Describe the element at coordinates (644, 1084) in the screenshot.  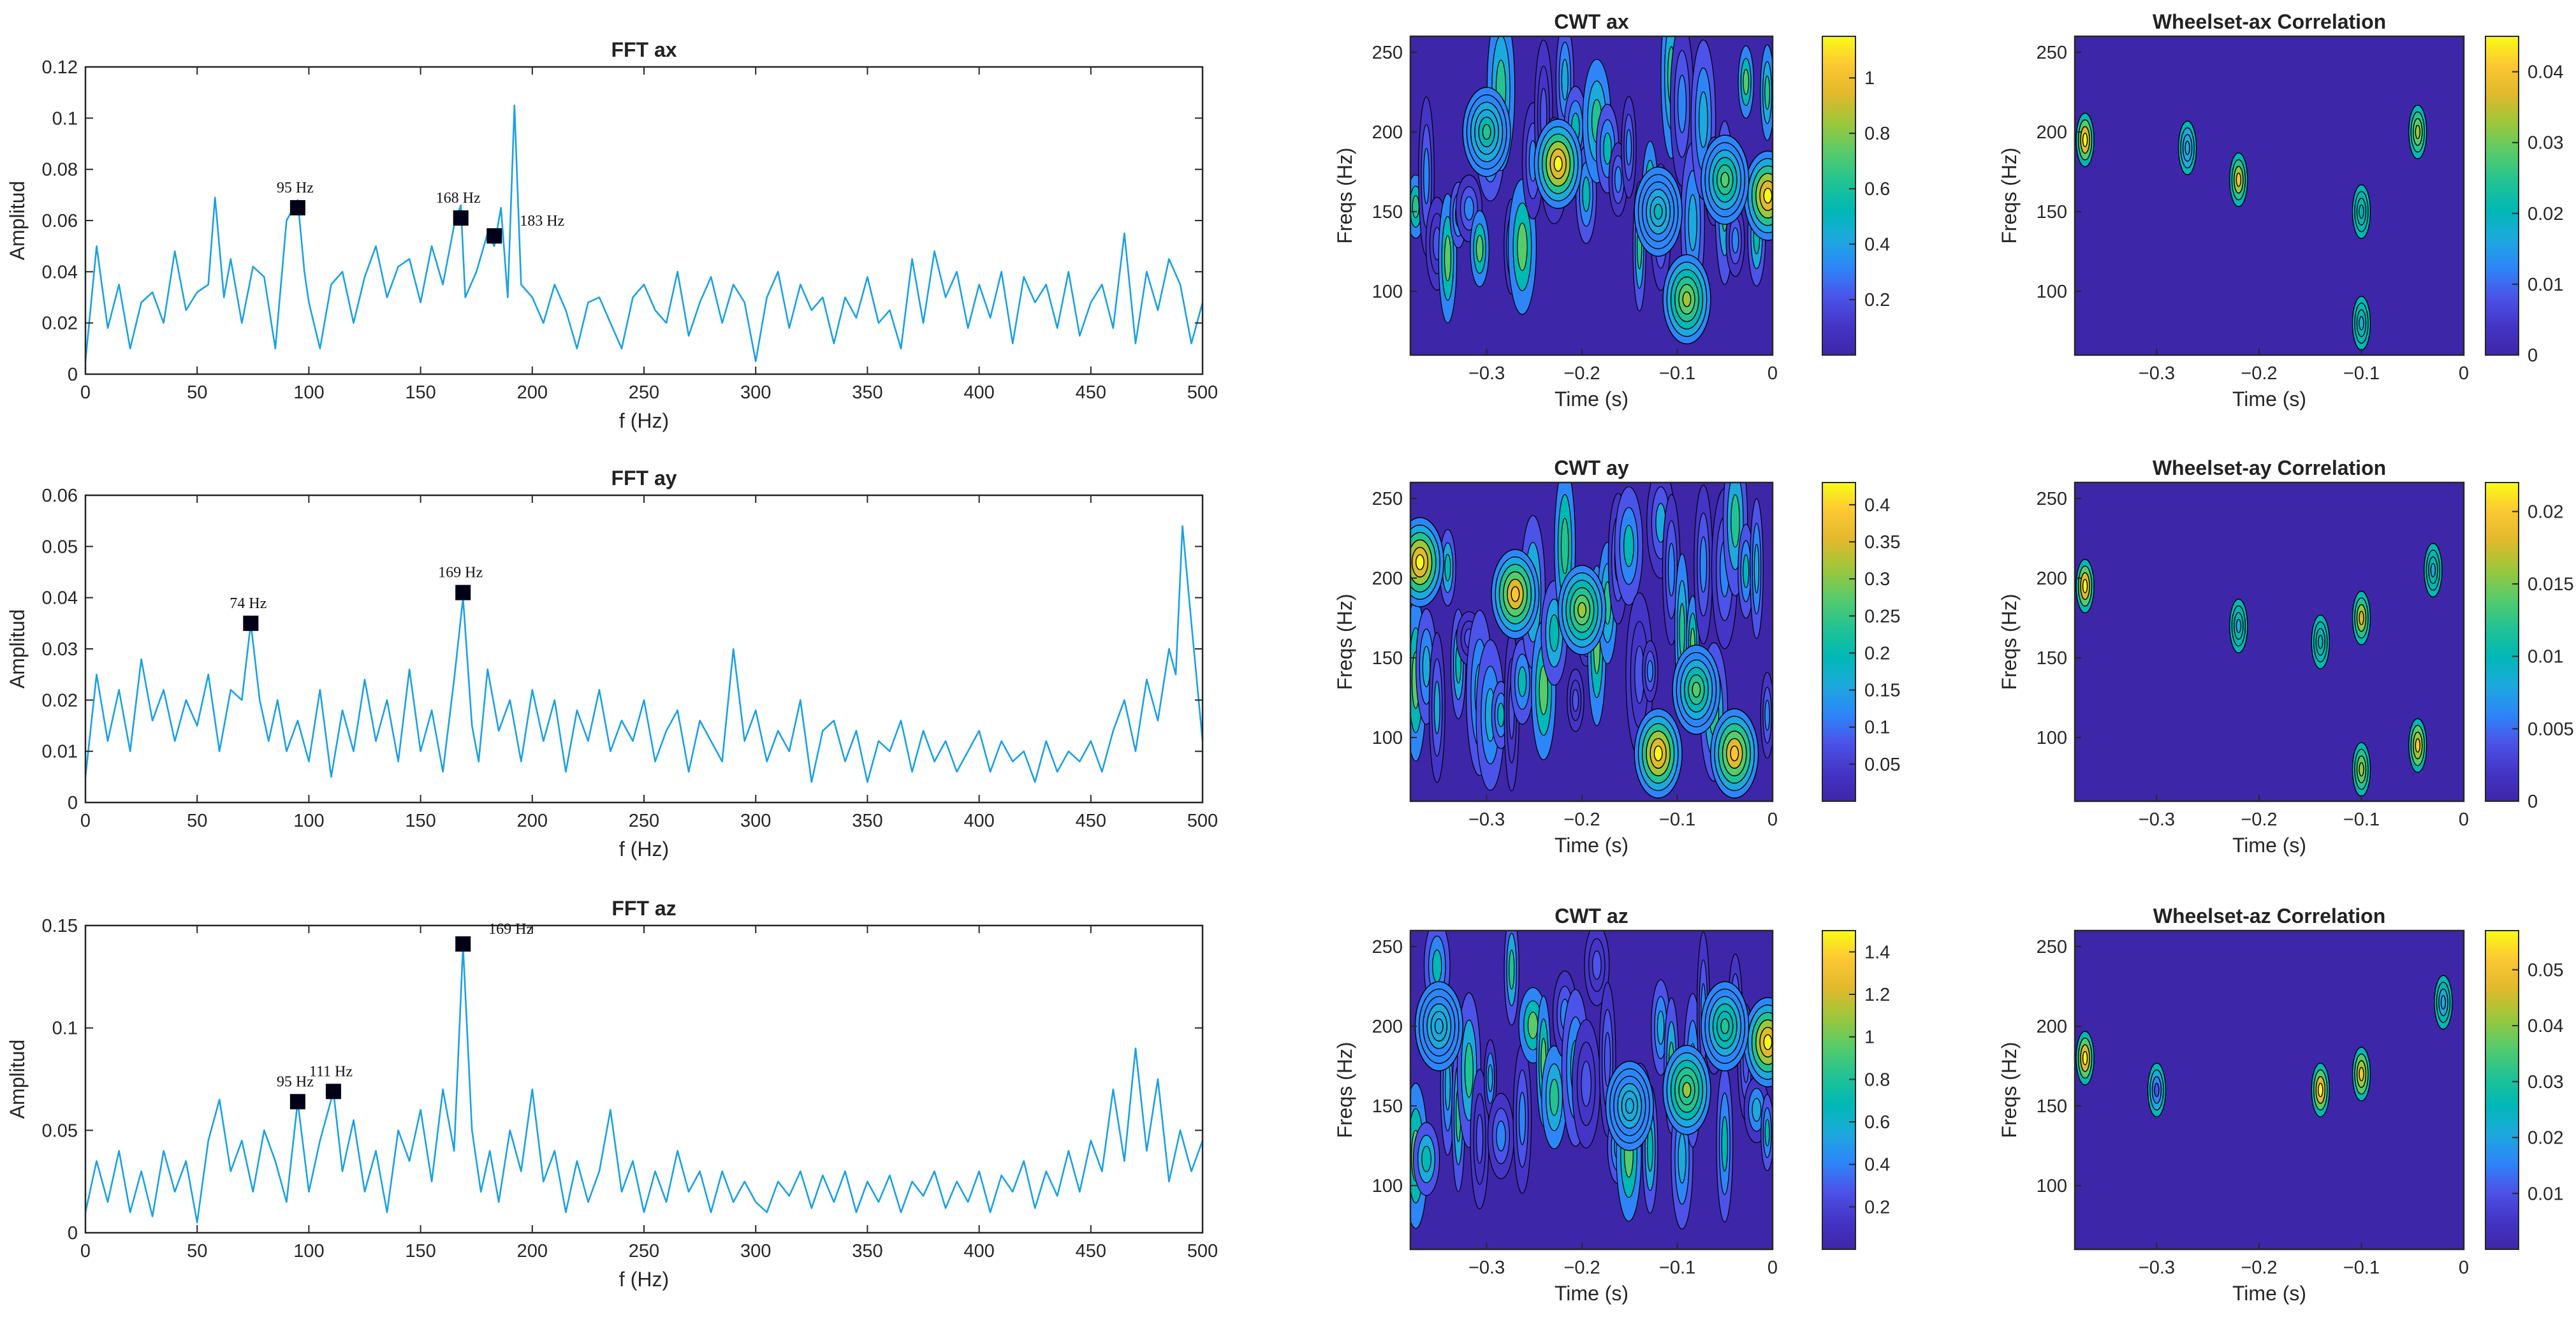
I see `spectrum-line` at that location.